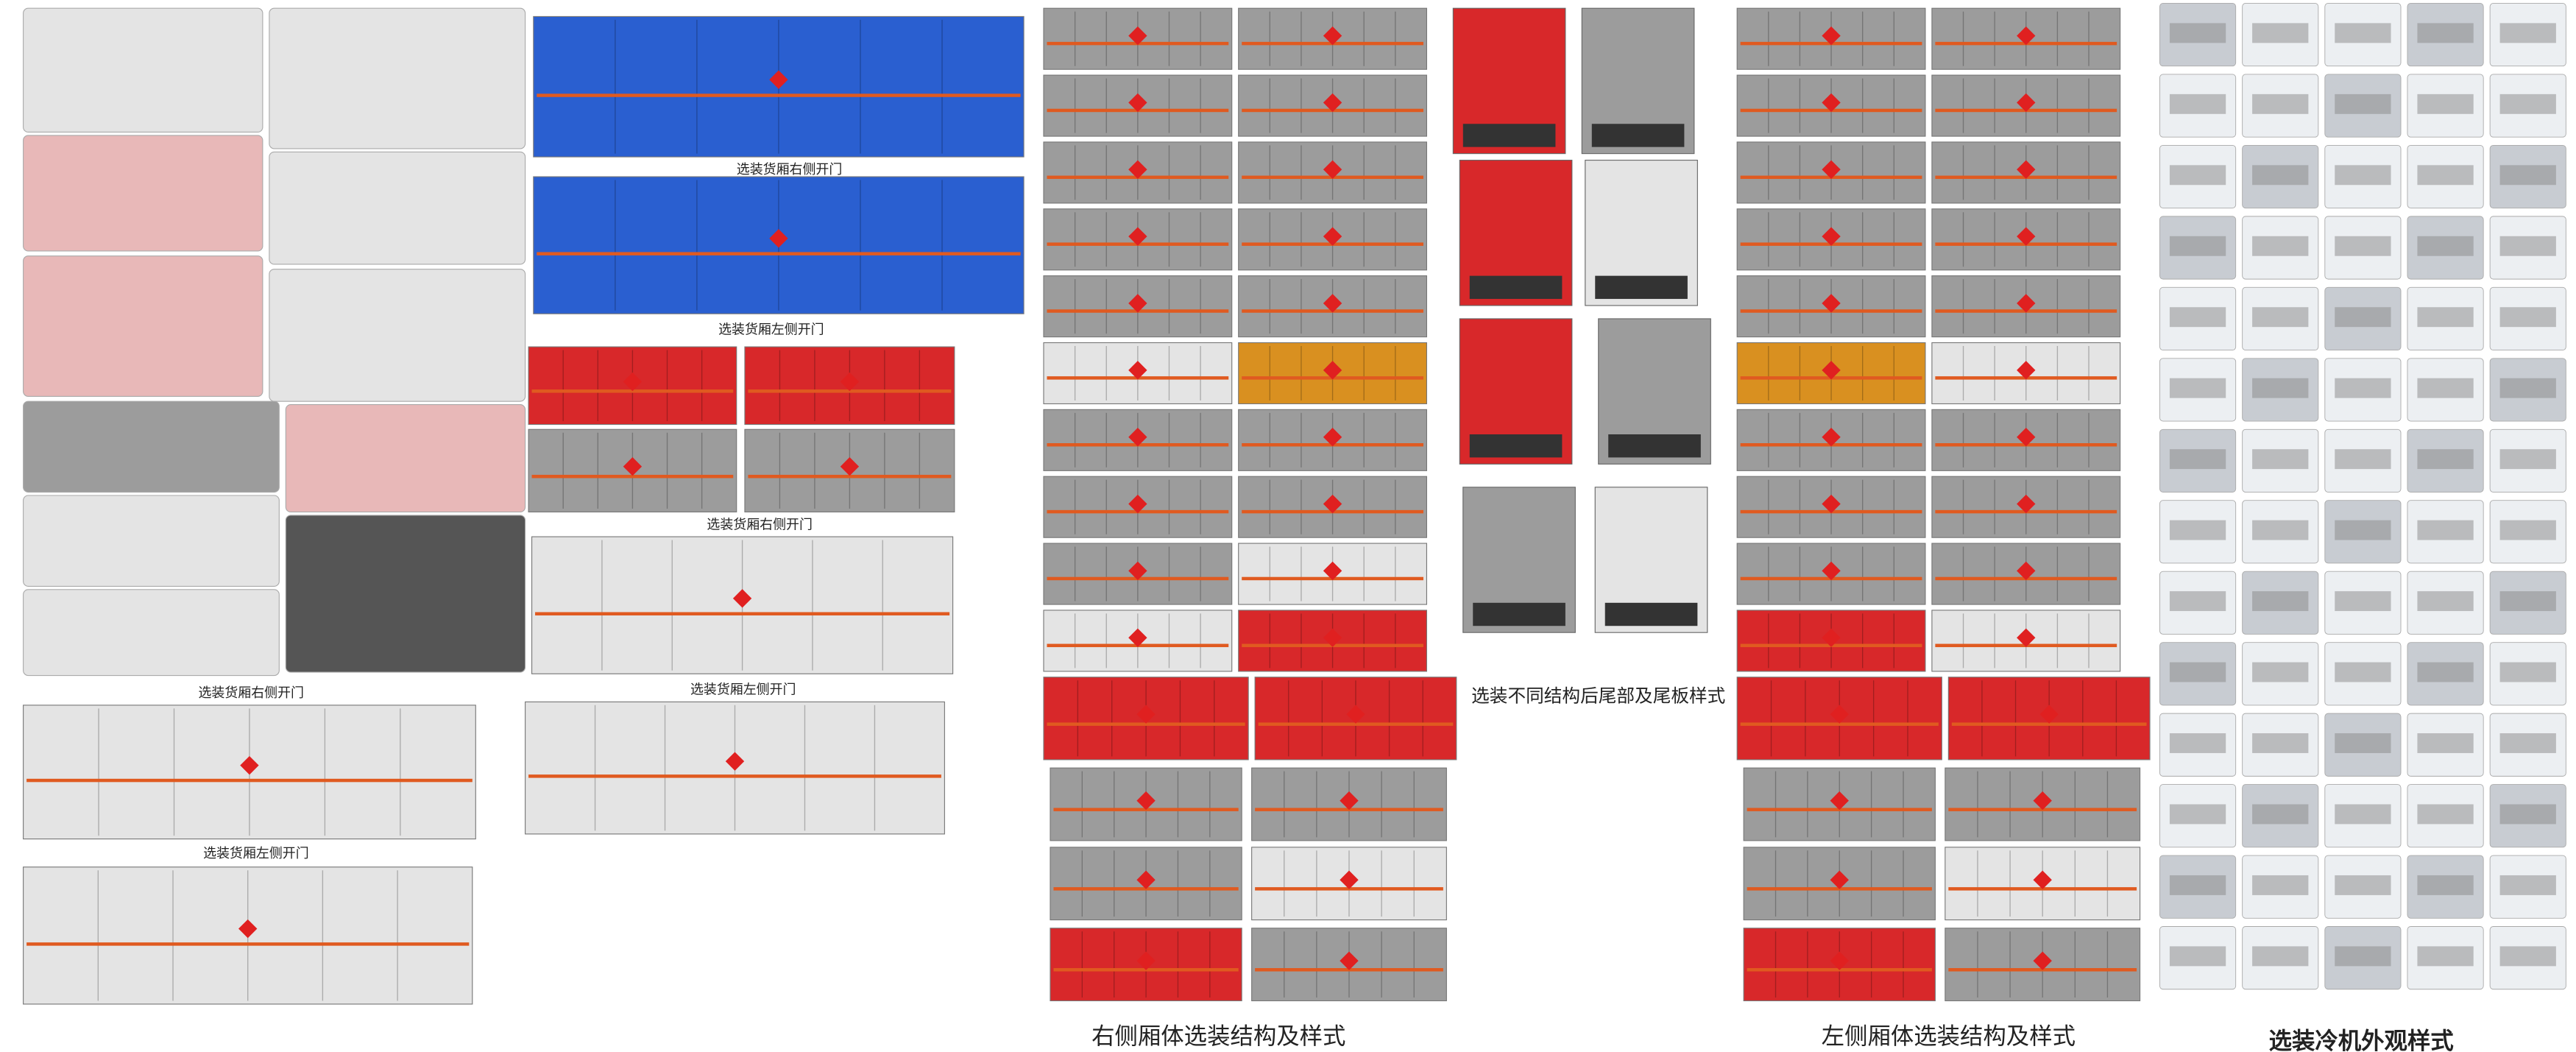  I want to click on caption: 选装不同结构后尾部及尾板样式, so click(1598, 696).